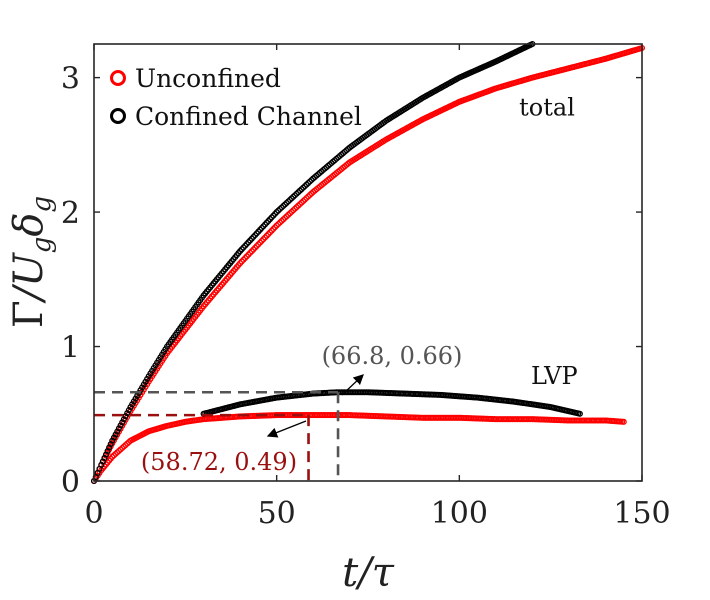  What do you see at coordinates (208, 78) in the screenshot?
I see `legend-label: Unconfined` at bounding box center [208, 78].